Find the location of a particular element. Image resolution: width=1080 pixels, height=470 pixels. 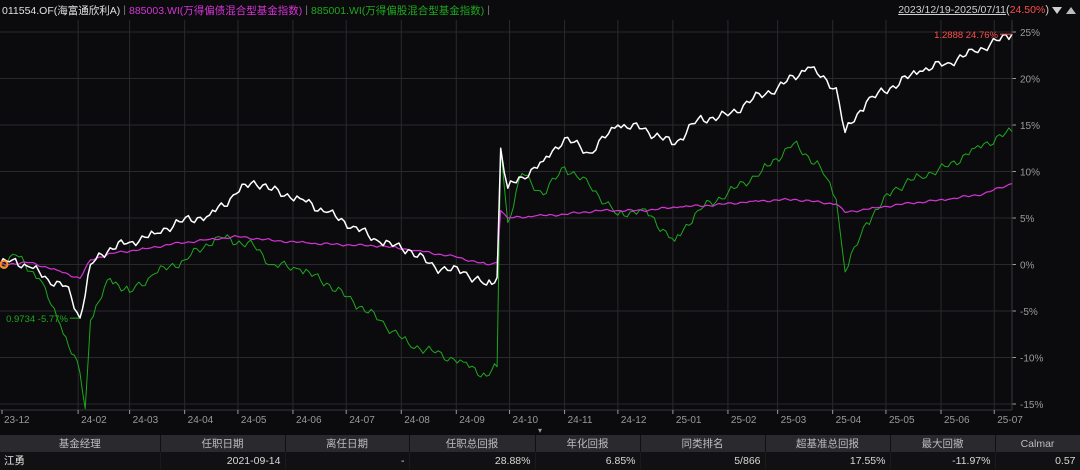

table-header-cell: 同类排名 is located at coordinates (703, 443).